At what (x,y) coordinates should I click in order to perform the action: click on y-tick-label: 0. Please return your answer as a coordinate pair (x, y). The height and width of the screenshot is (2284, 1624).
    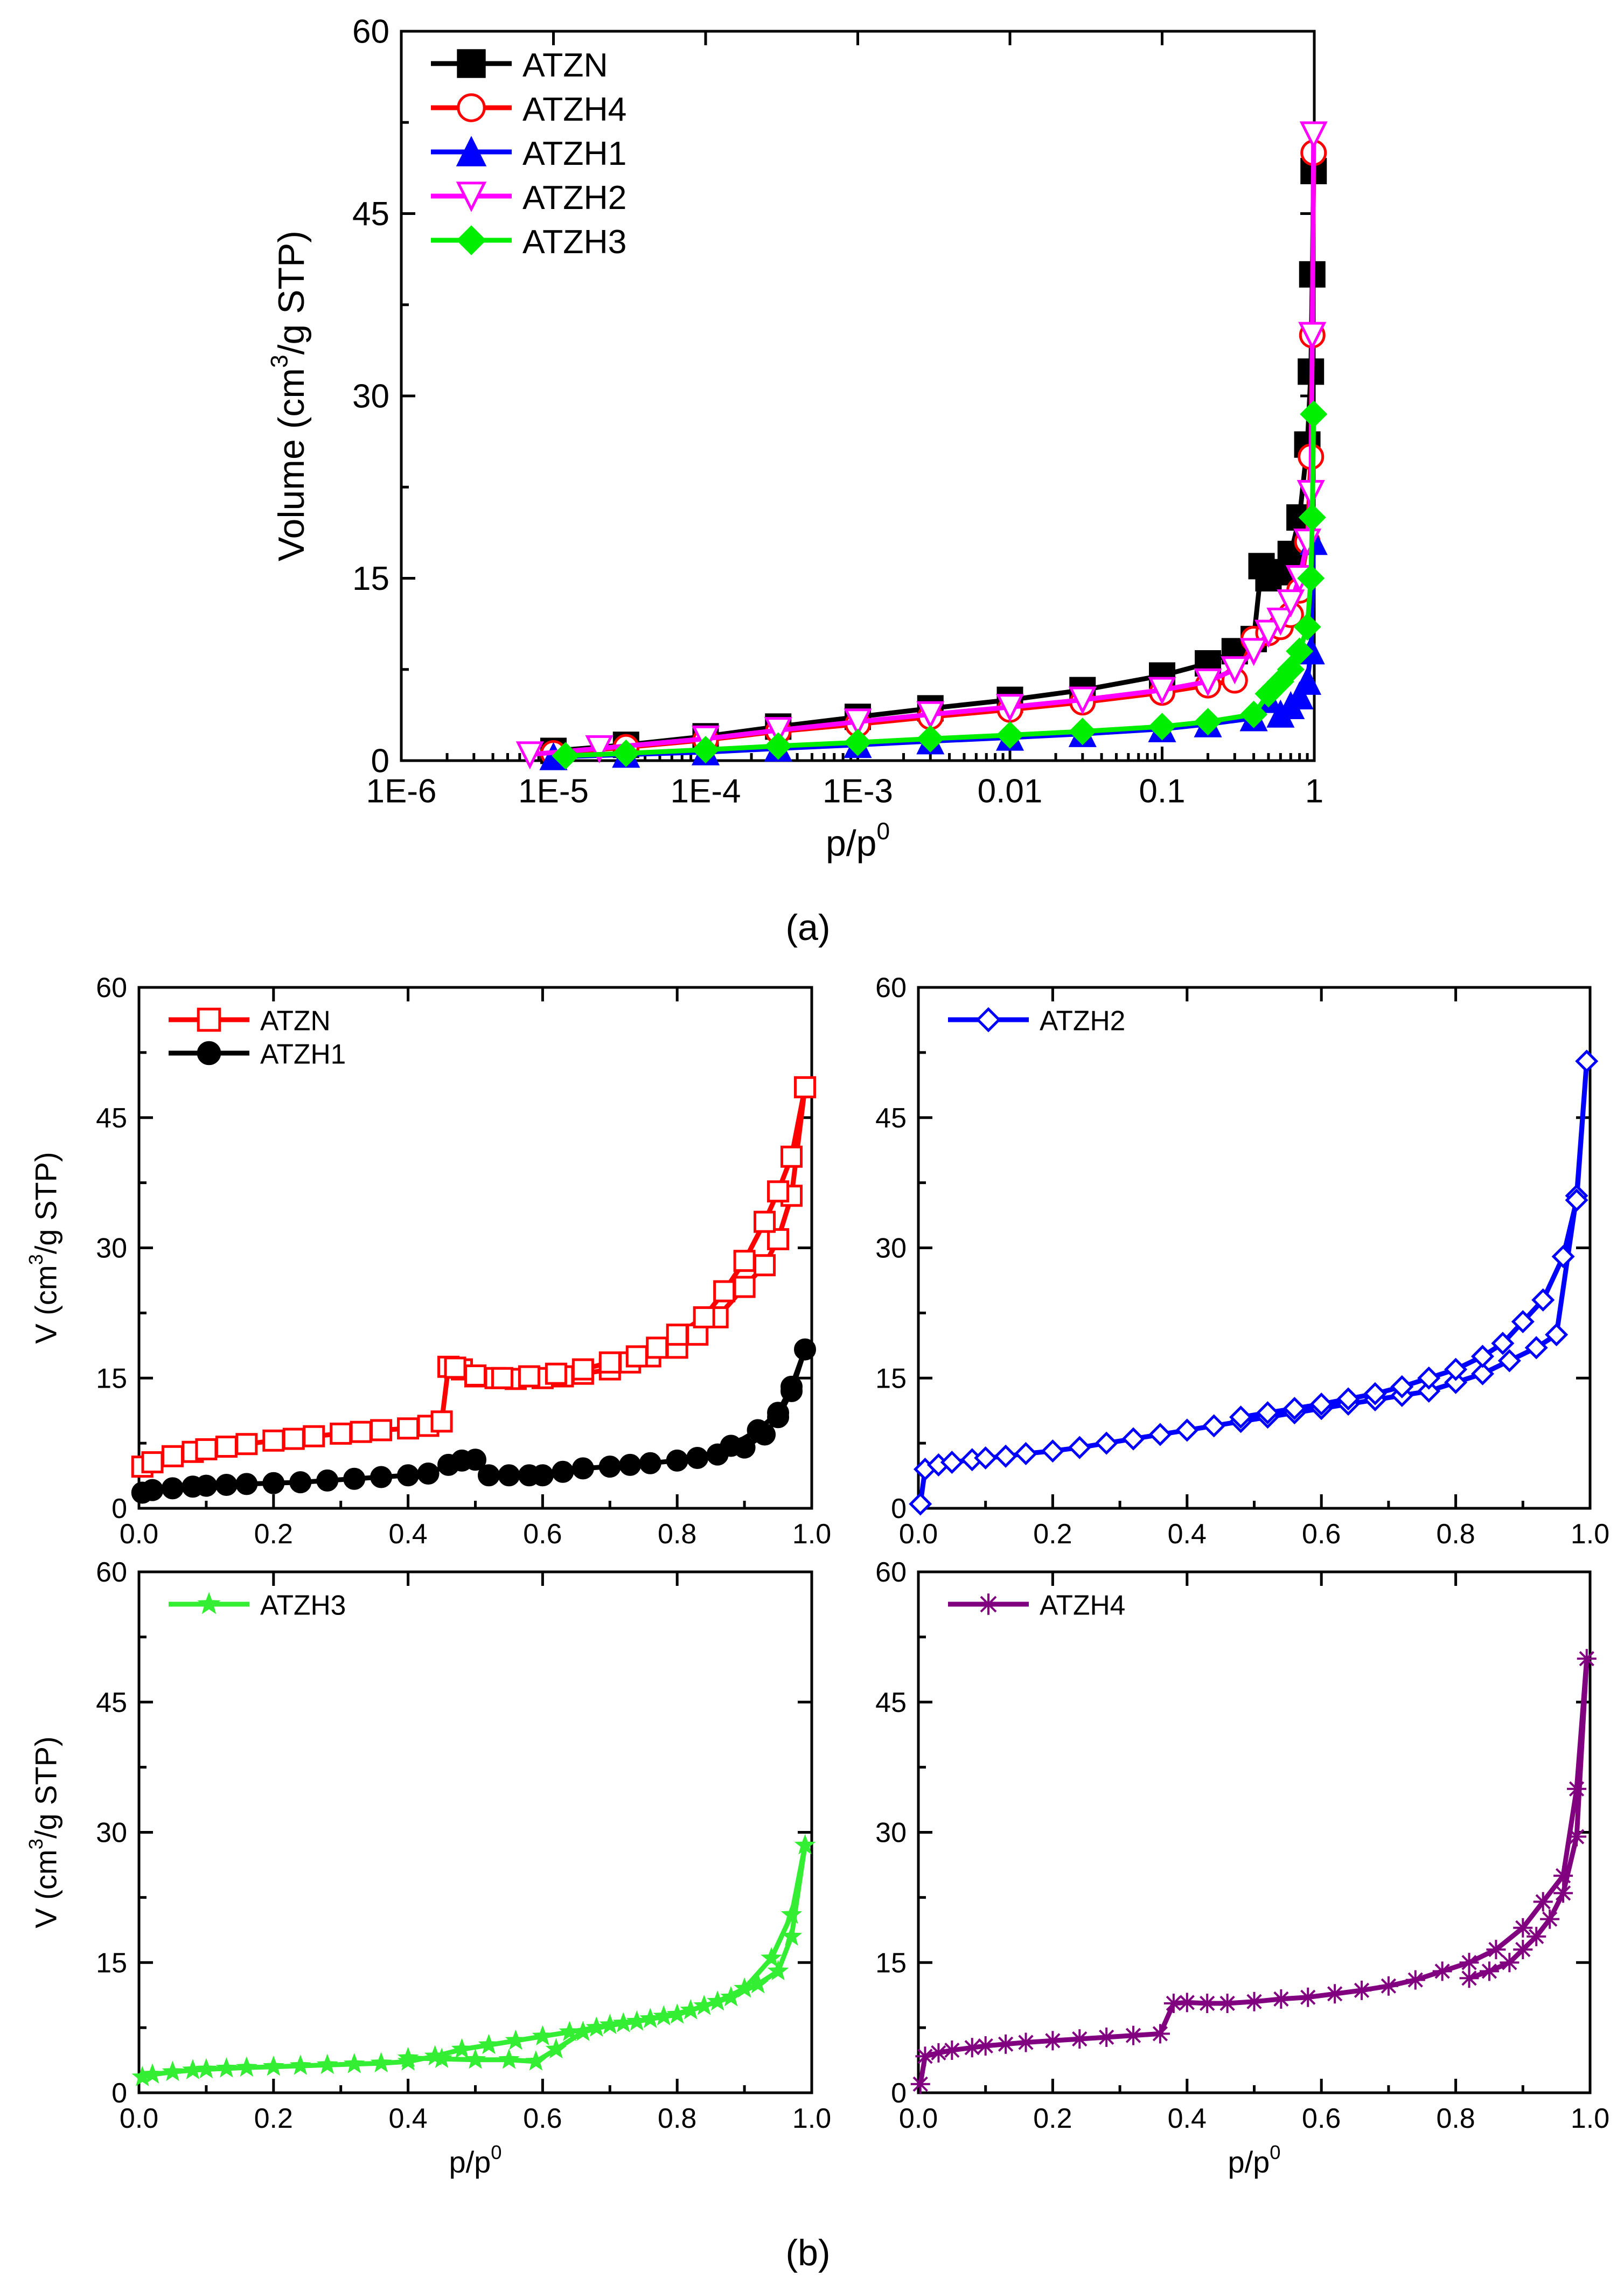
    Looking at the image, I should click on (899, 1508).